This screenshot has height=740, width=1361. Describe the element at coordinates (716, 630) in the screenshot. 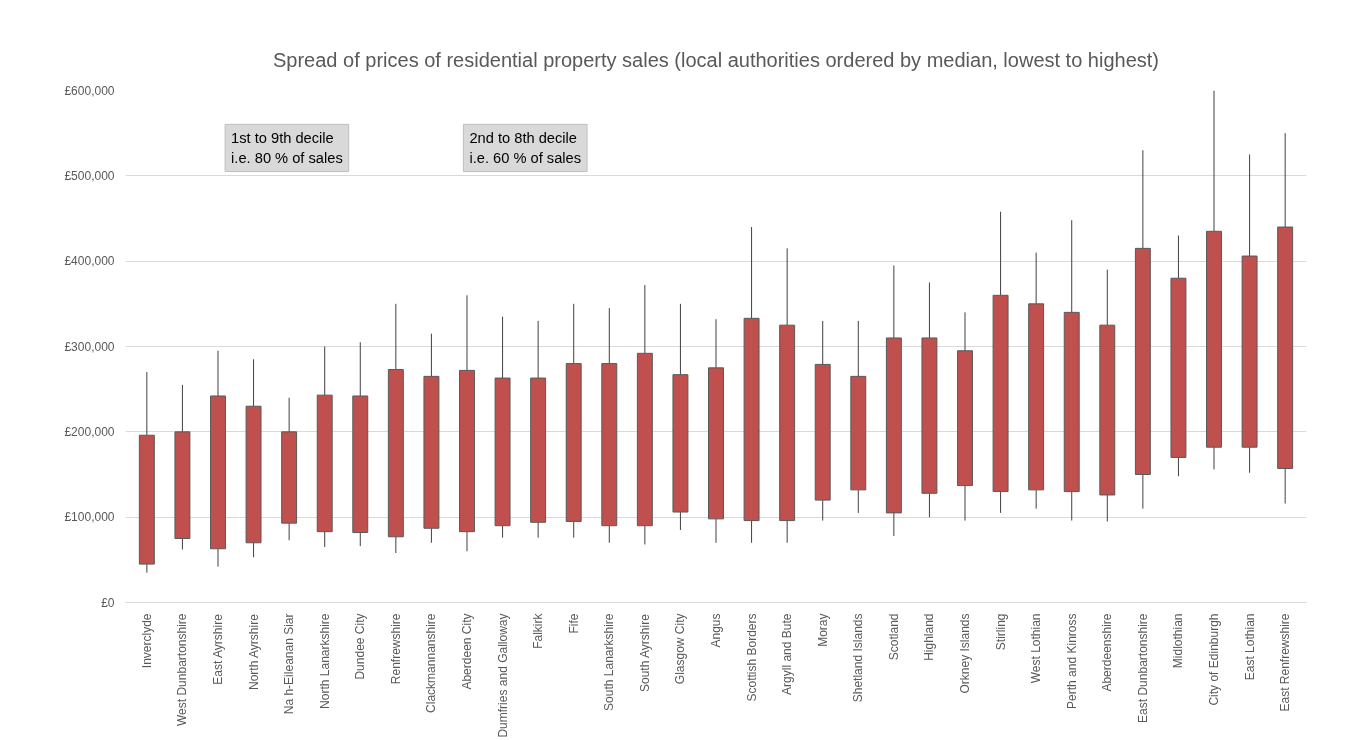

I see `x-tick-label: Angus` at that location.